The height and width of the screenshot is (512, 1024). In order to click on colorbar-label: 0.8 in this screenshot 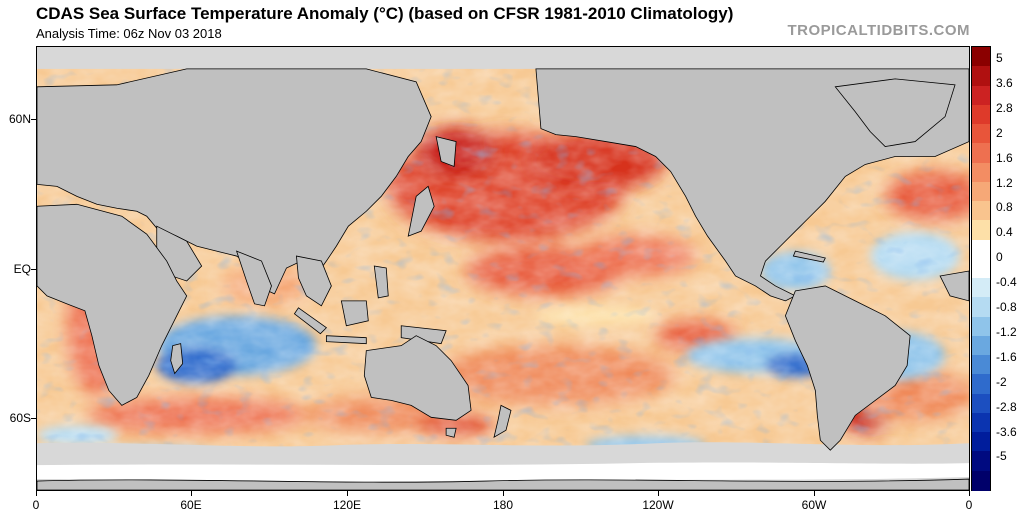, I will do `click(1004, 207)`.